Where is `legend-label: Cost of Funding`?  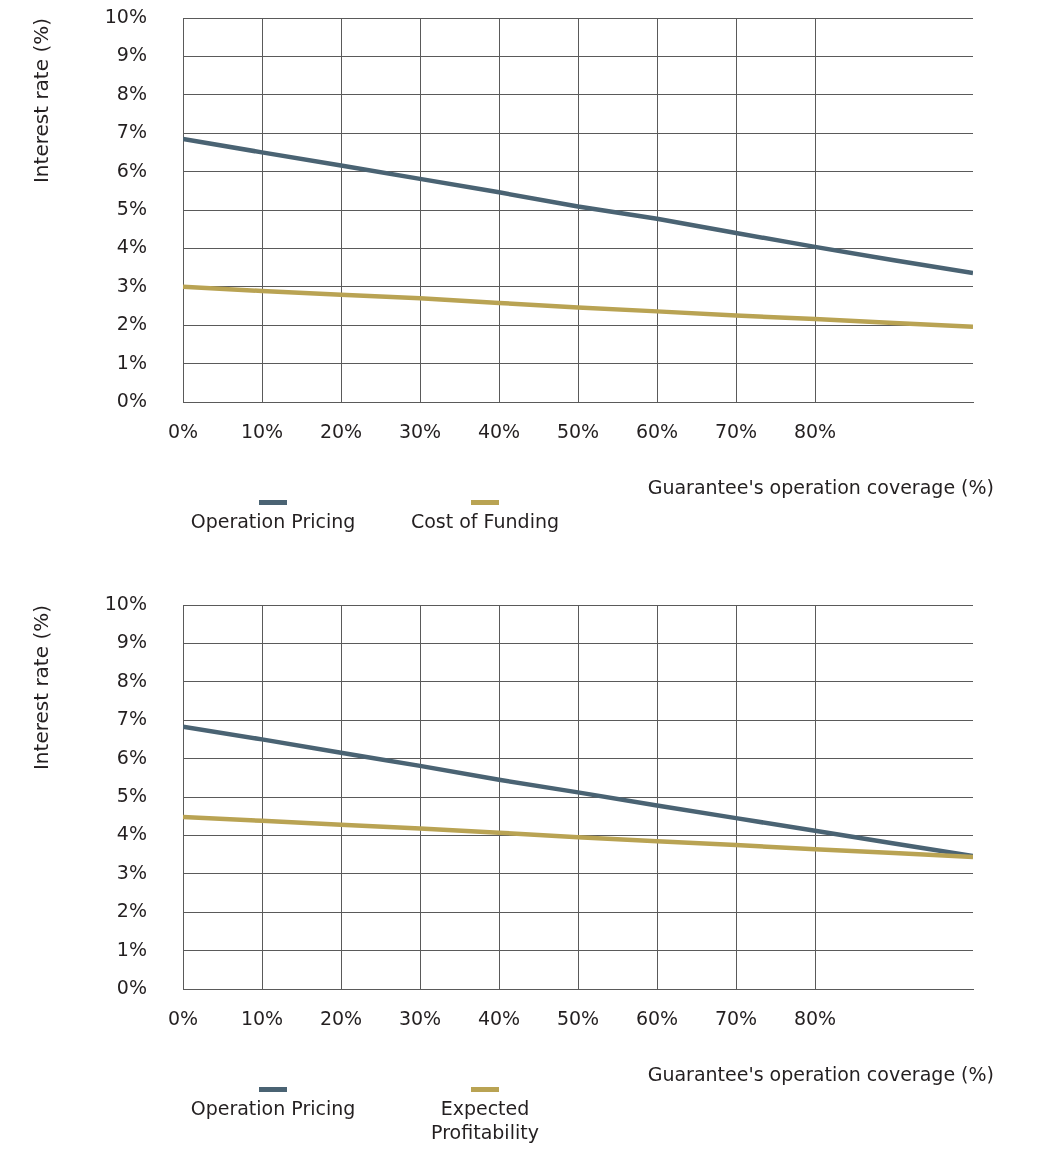
legend-label: Cost of Funding is located at coordinates (485, 521).